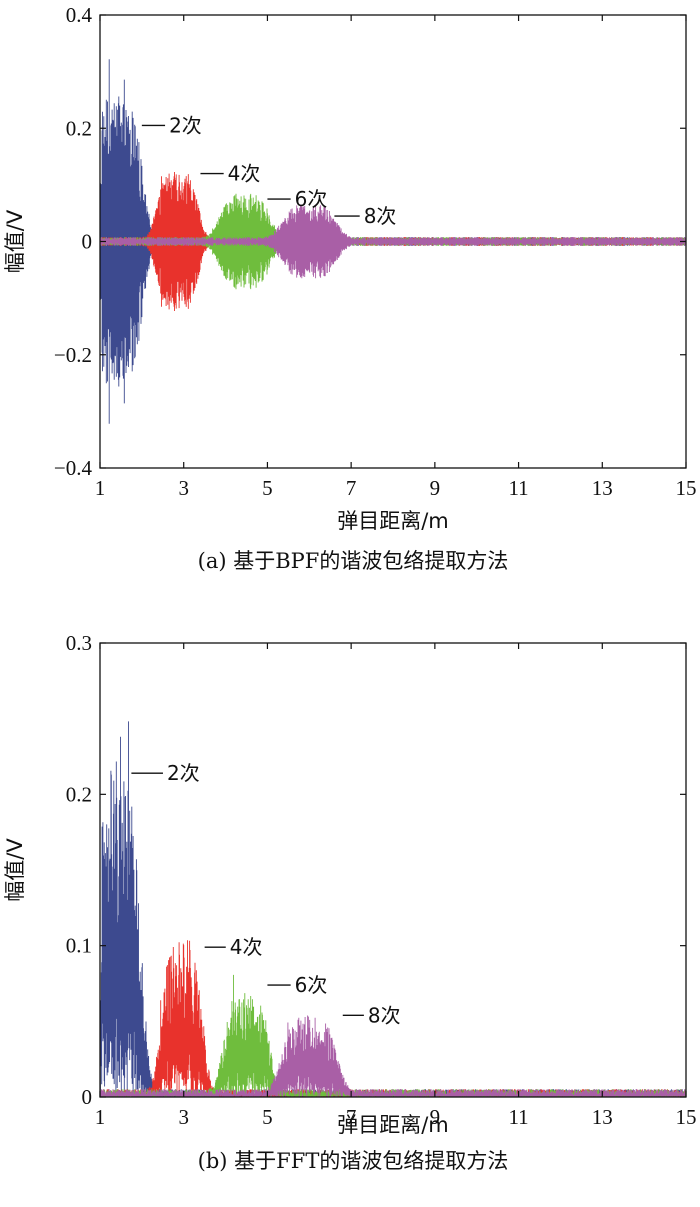  I want to click on x-axis-title-b: 弹目距离/m, so click(393, 1125).